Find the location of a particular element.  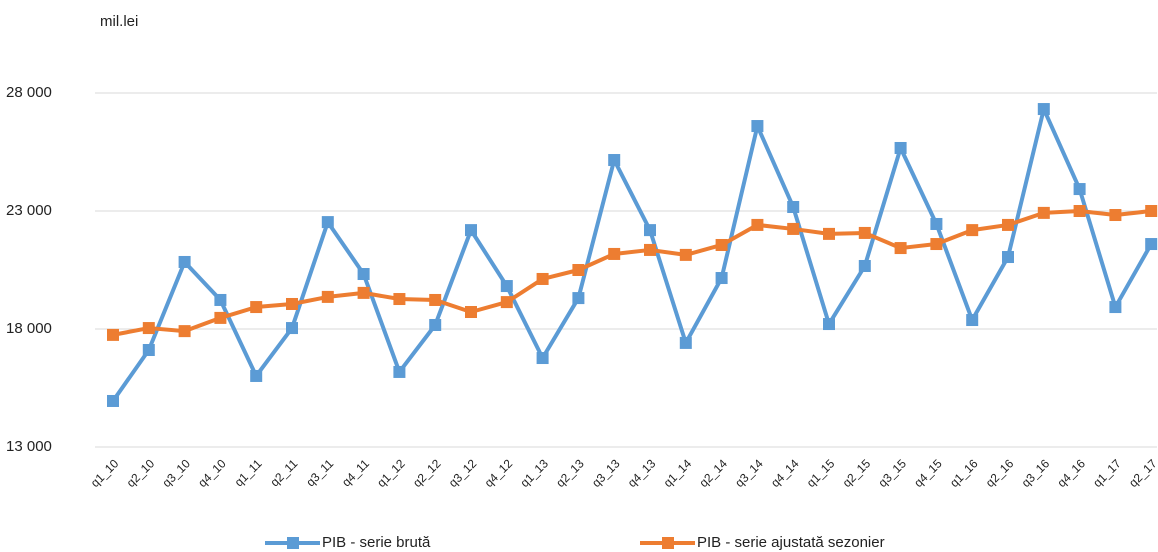

x-tick-label: q1_14 is located at coordinates (678, 473).